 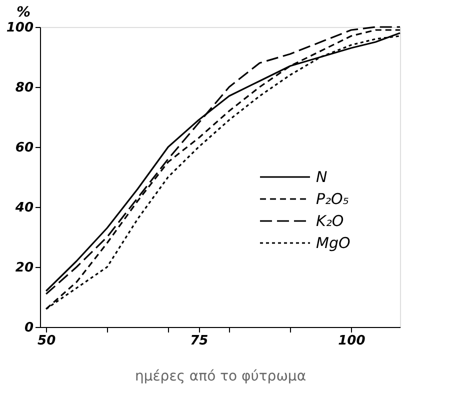 What do you see at coordinates (330, 221) in the screenshot?
I see `legend-label: K₂O` at bounding box center [330, 221].